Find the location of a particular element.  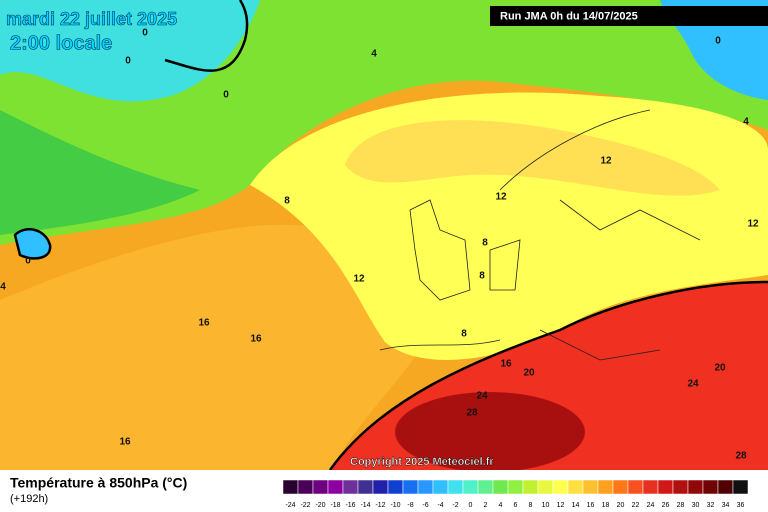

scale-label: 34 is located at coordinates (726, 505).